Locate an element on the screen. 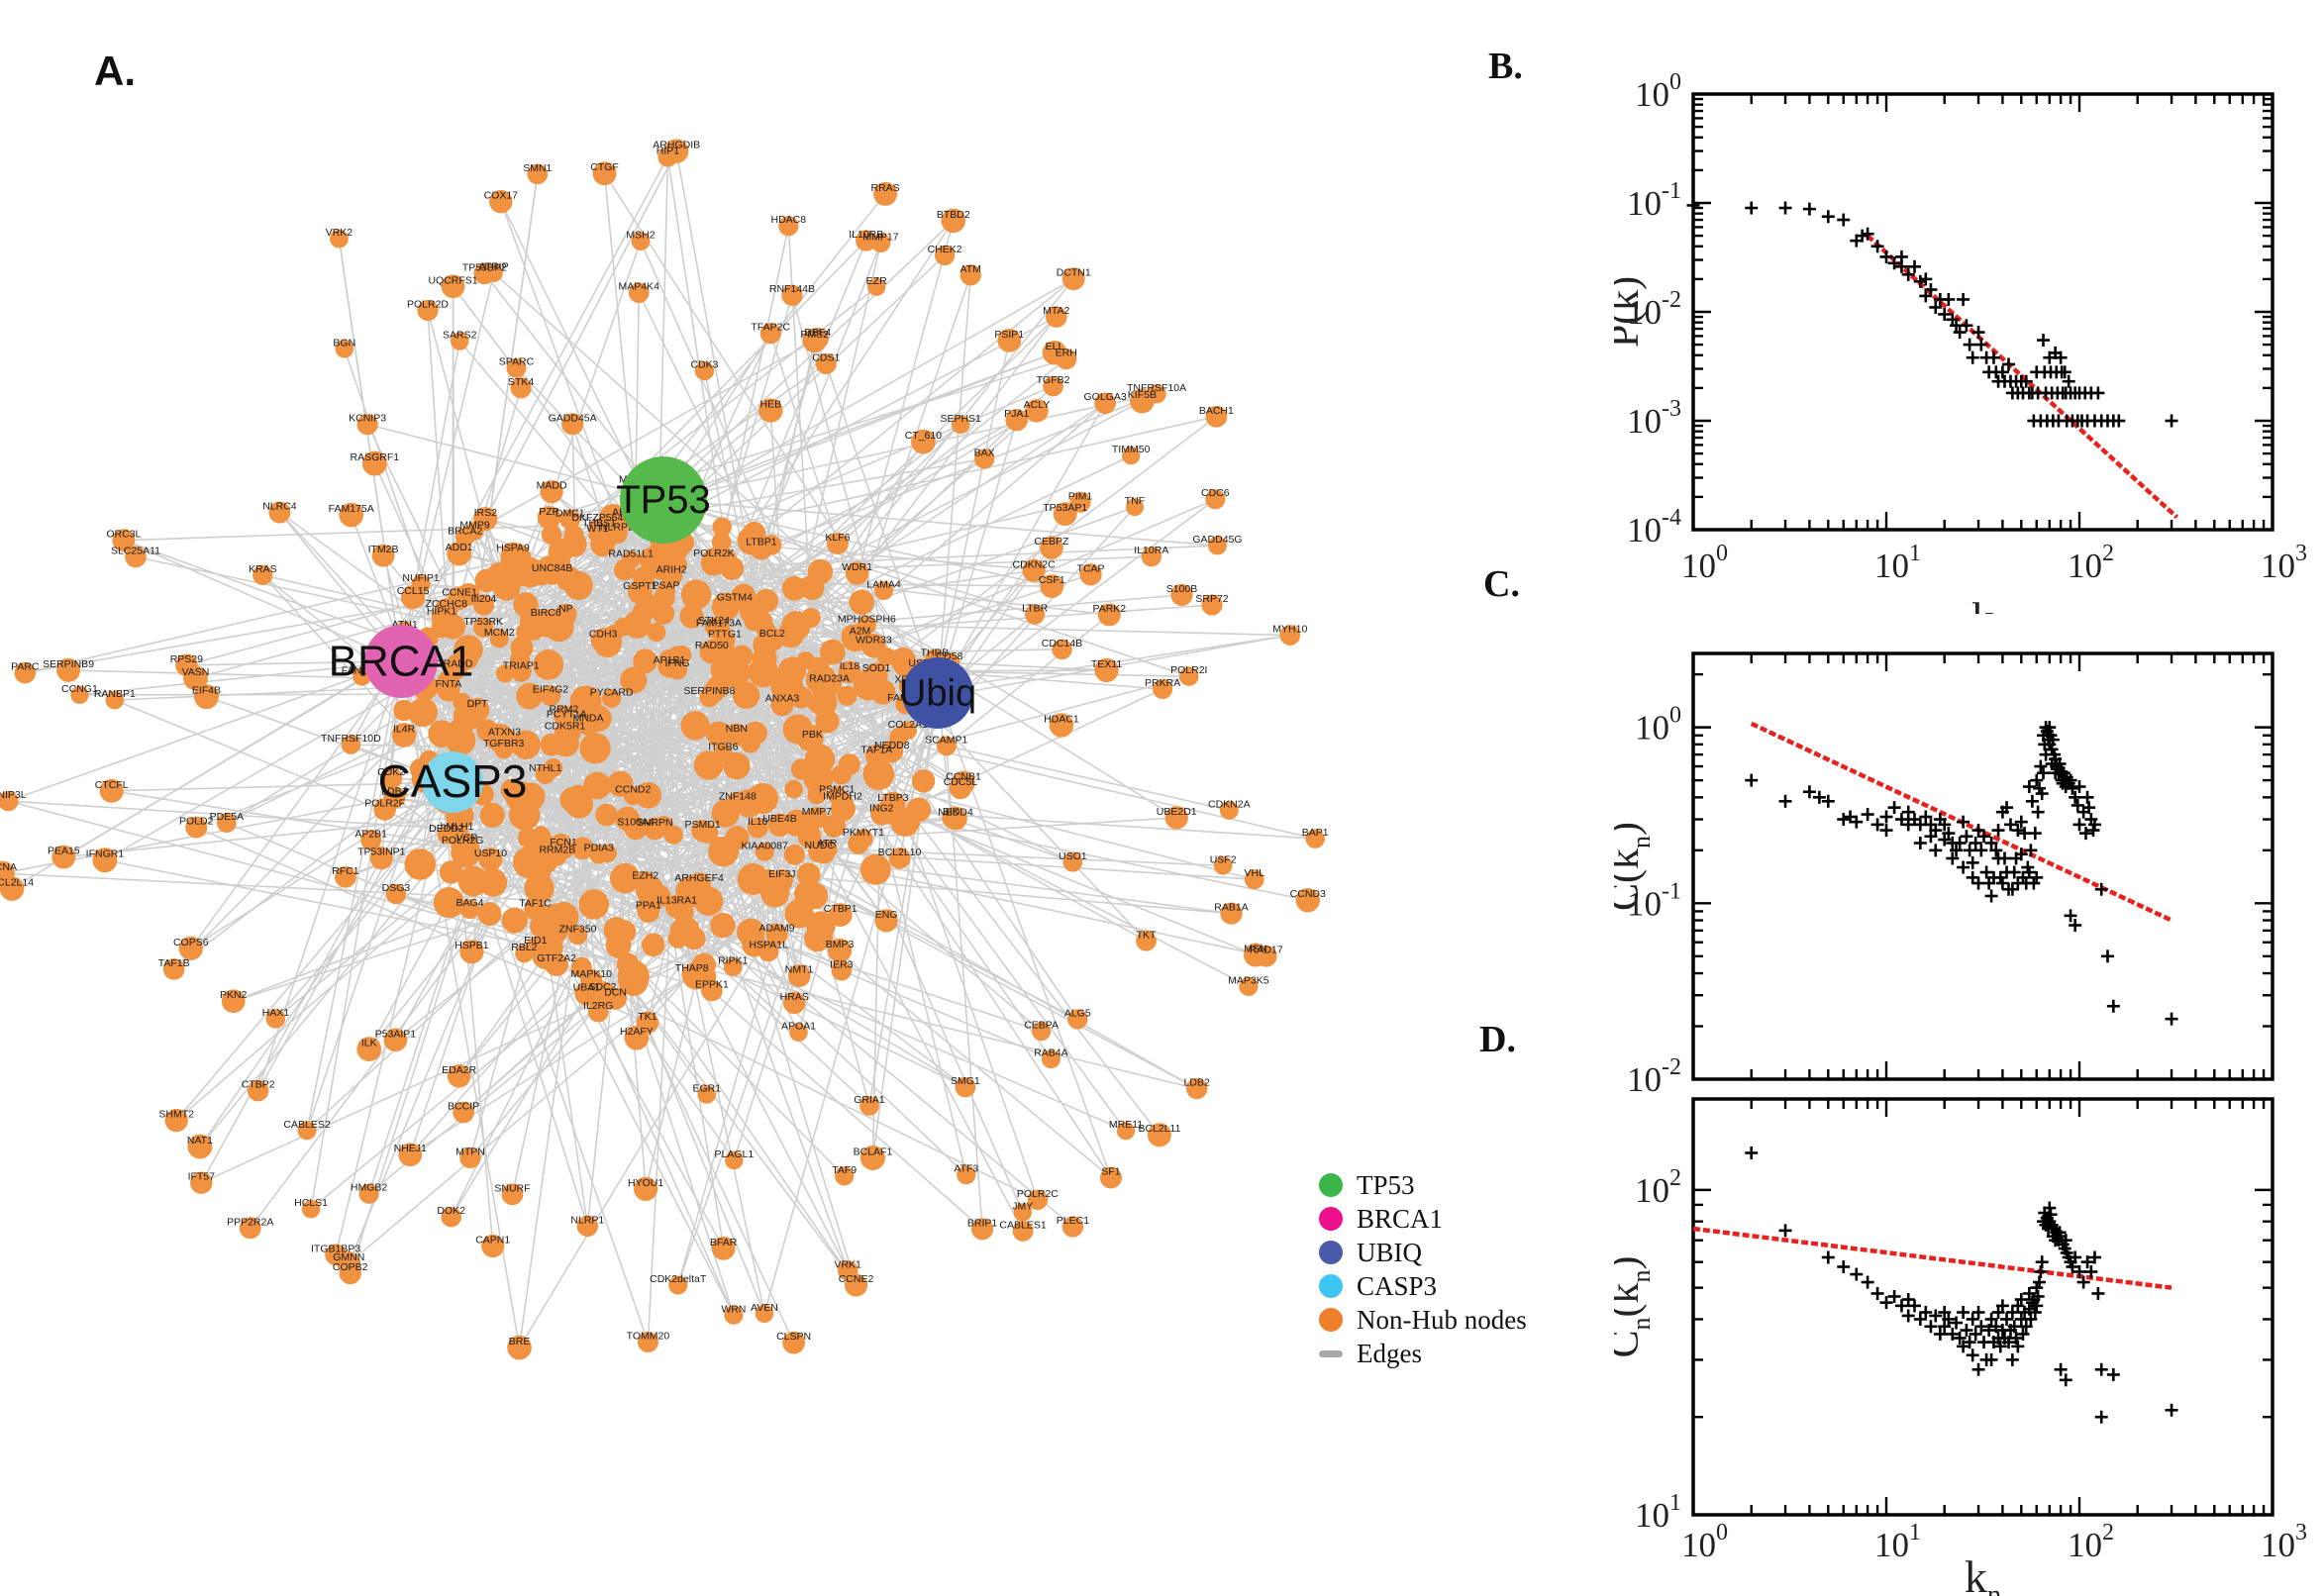 This screenshot has width=2323, height=1596. node-label: SMG1 is located at coordinates (965, 1081).